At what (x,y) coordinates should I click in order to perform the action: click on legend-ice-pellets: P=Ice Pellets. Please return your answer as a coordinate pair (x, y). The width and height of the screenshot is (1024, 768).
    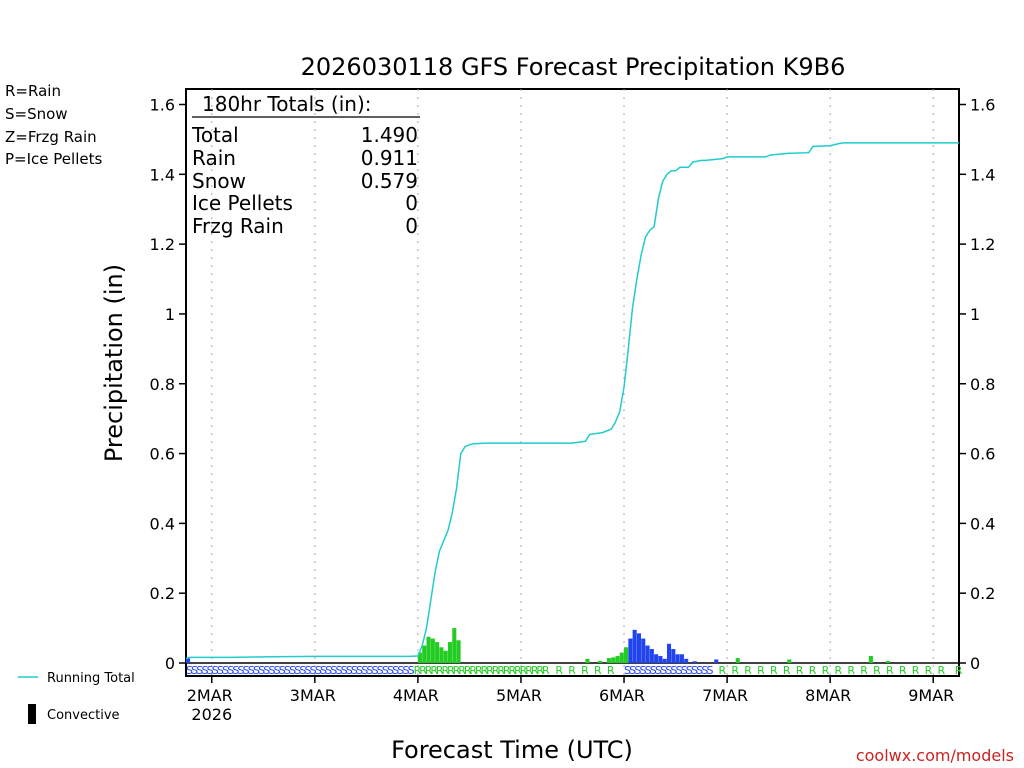
    Looking at the image, I should click on (53, 159).